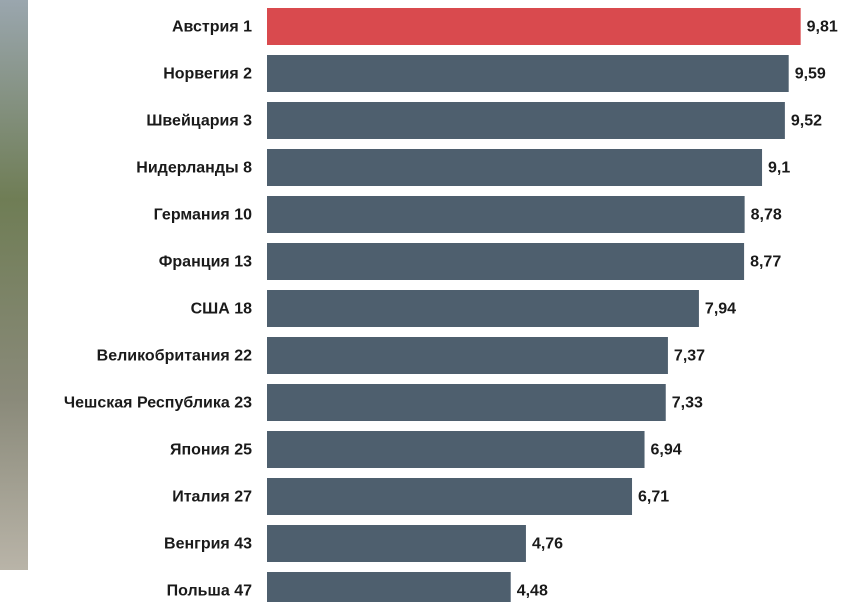 This screenshot has width=853, height=602. I want to click on category-label: Германия 10, so click(203, 215).